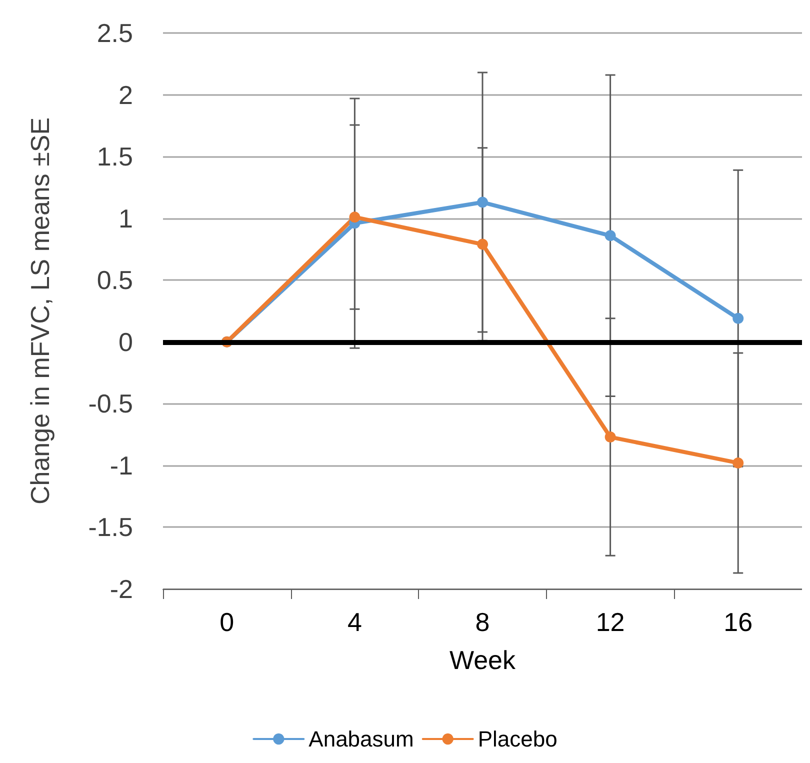 This screenshot has height=763, width=810. What do you see at coordinates (121, 589) in the screenshot?
I see `y-tick-label: -2` at bounding box center [121, 589].